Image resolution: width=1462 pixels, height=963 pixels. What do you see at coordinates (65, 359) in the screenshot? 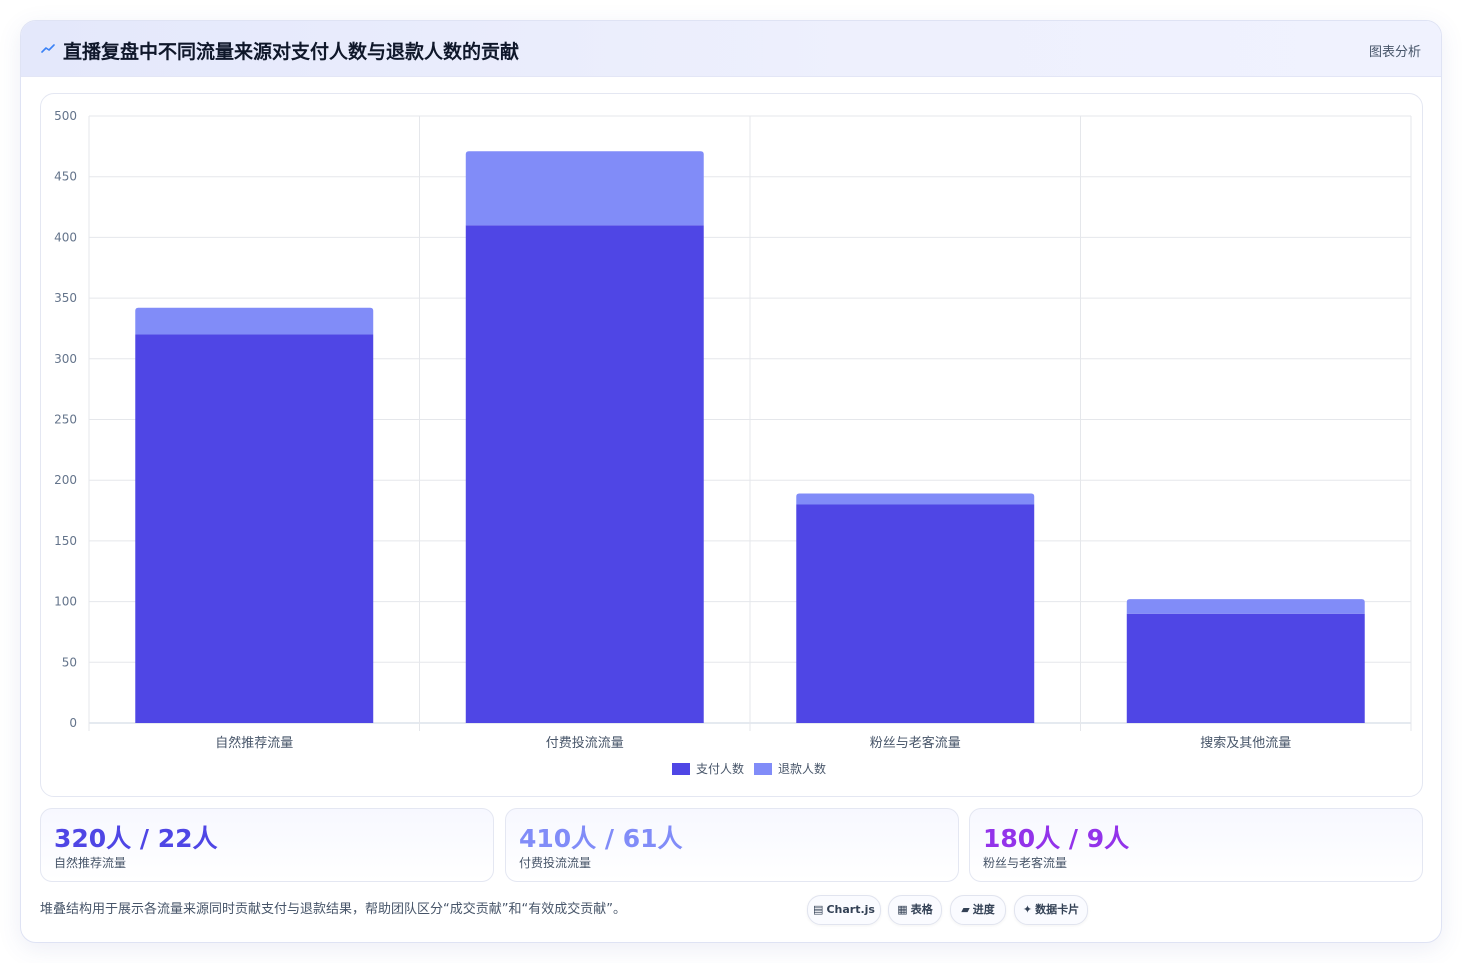
I see `y-tick-label: 300` at bounding box center [65, 359].